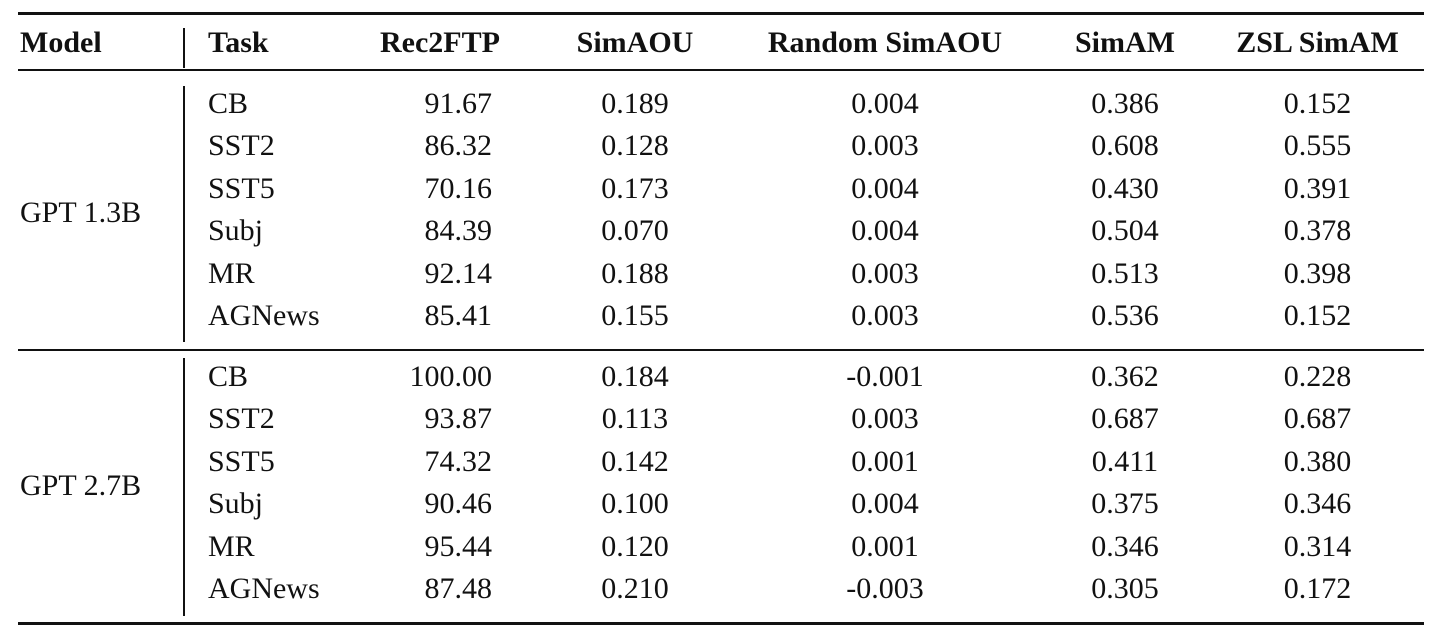  I want to click on cell-simaou: 0.173, so click(635, 188).